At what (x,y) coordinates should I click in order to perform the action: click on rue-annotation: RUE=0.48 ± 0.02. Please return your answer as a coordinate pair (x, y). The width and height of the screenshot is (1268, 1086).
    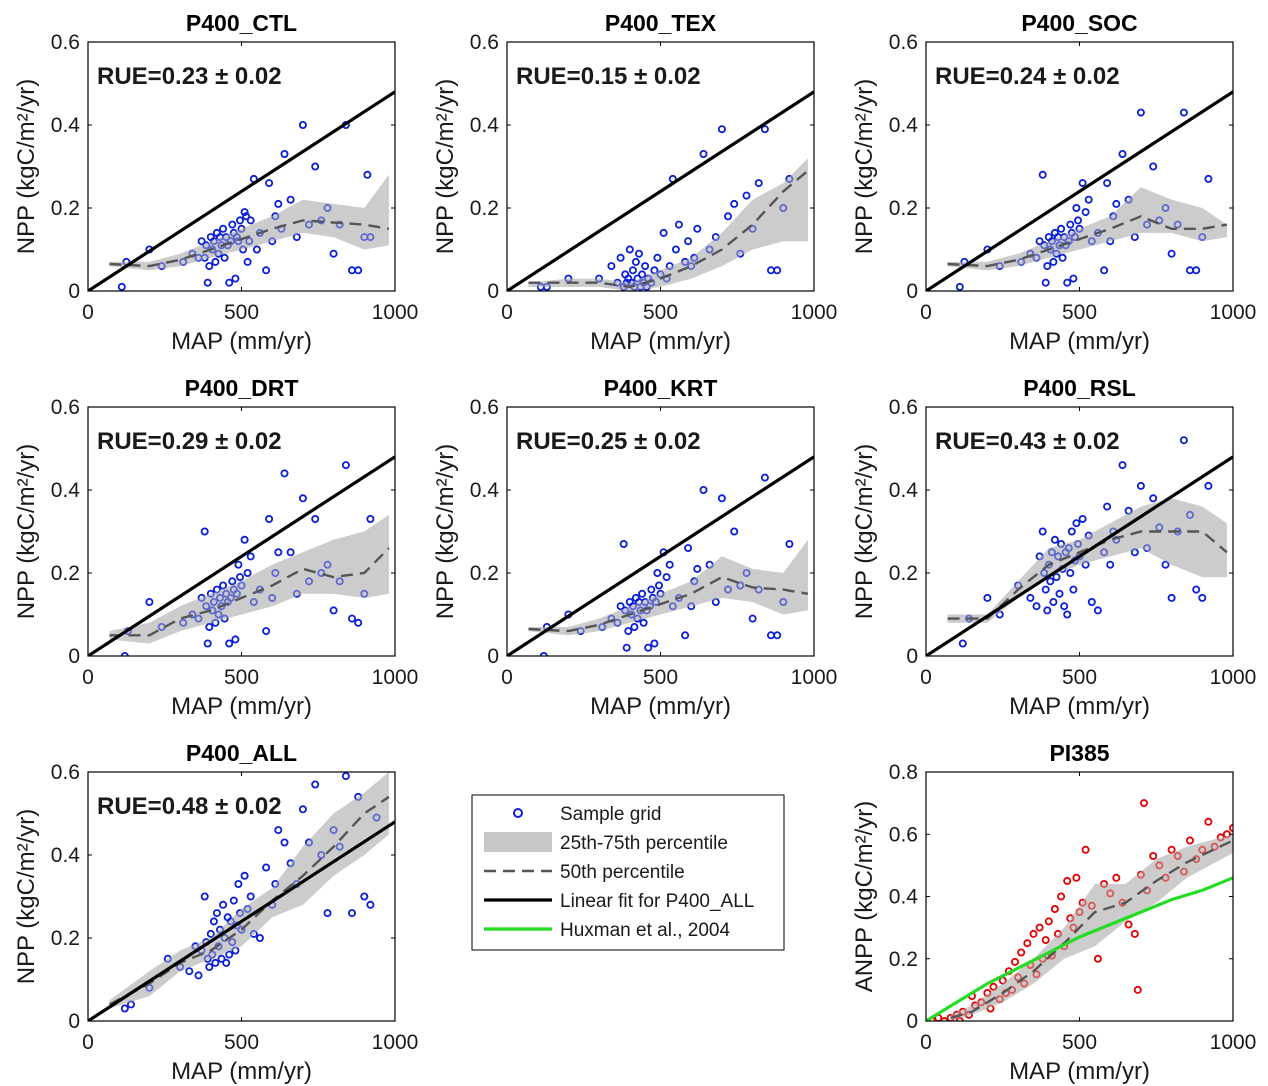
    Looking at the image, I should click on (189, 806).